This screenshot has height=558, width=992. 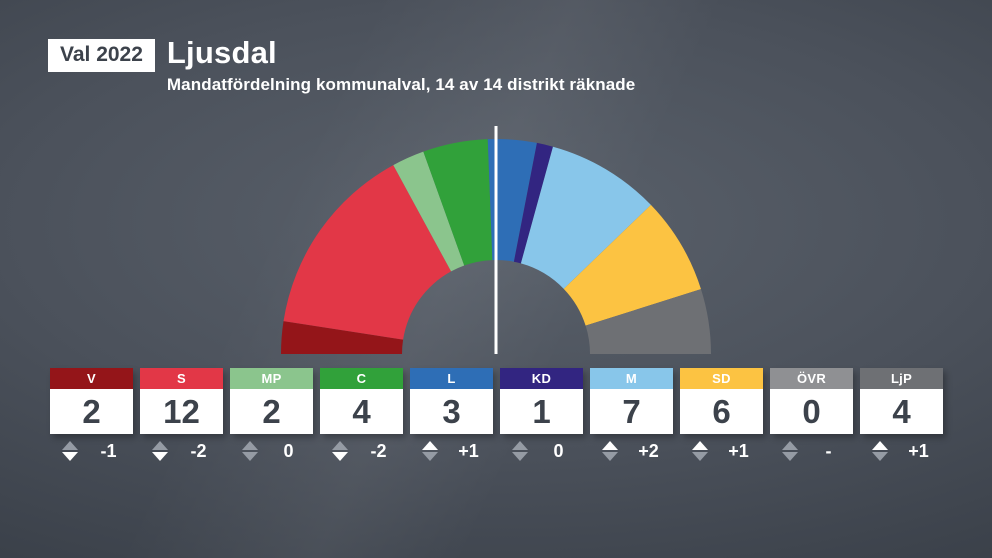 I want to click on party-seats: 3, so click(x=451, y=411).